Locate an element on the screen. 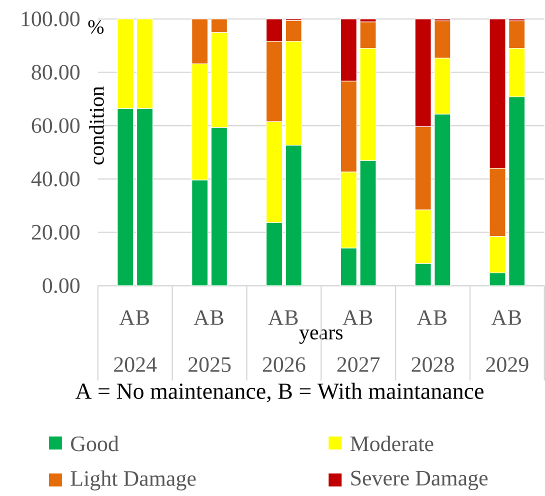 Image resolution: width=545 pixels, height=496 pixels. text: A = No maintenance, B = With maintanance is located at coordinates (279, 392).